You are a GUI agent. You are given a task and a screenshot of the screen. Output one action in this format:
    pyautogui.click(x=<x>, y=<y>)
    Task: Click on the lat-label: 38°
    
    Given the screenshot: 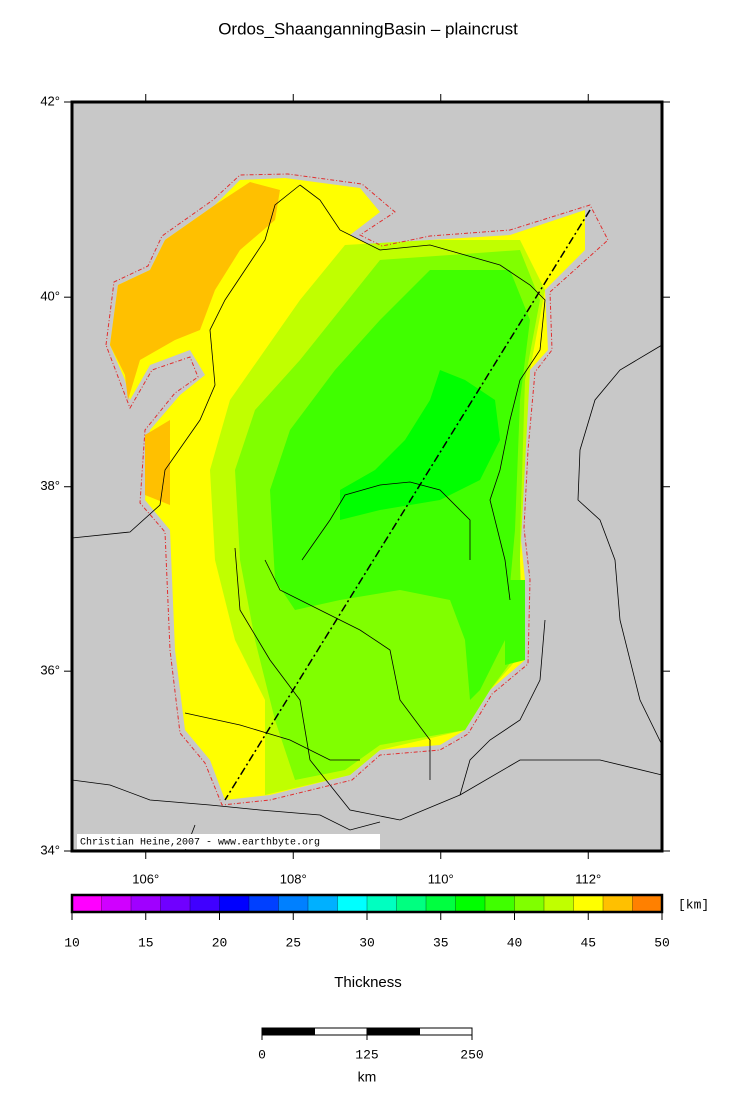 What is the action you would take?
    pyautogui.click(x=50, y=485)
    